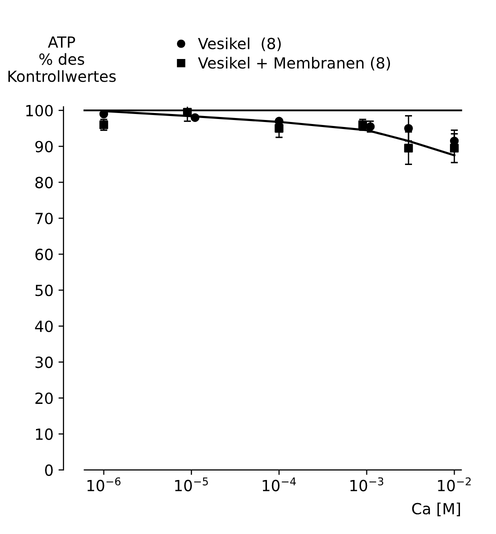  I want to click on x-axis-title: Ca [M], so click(436, 509).